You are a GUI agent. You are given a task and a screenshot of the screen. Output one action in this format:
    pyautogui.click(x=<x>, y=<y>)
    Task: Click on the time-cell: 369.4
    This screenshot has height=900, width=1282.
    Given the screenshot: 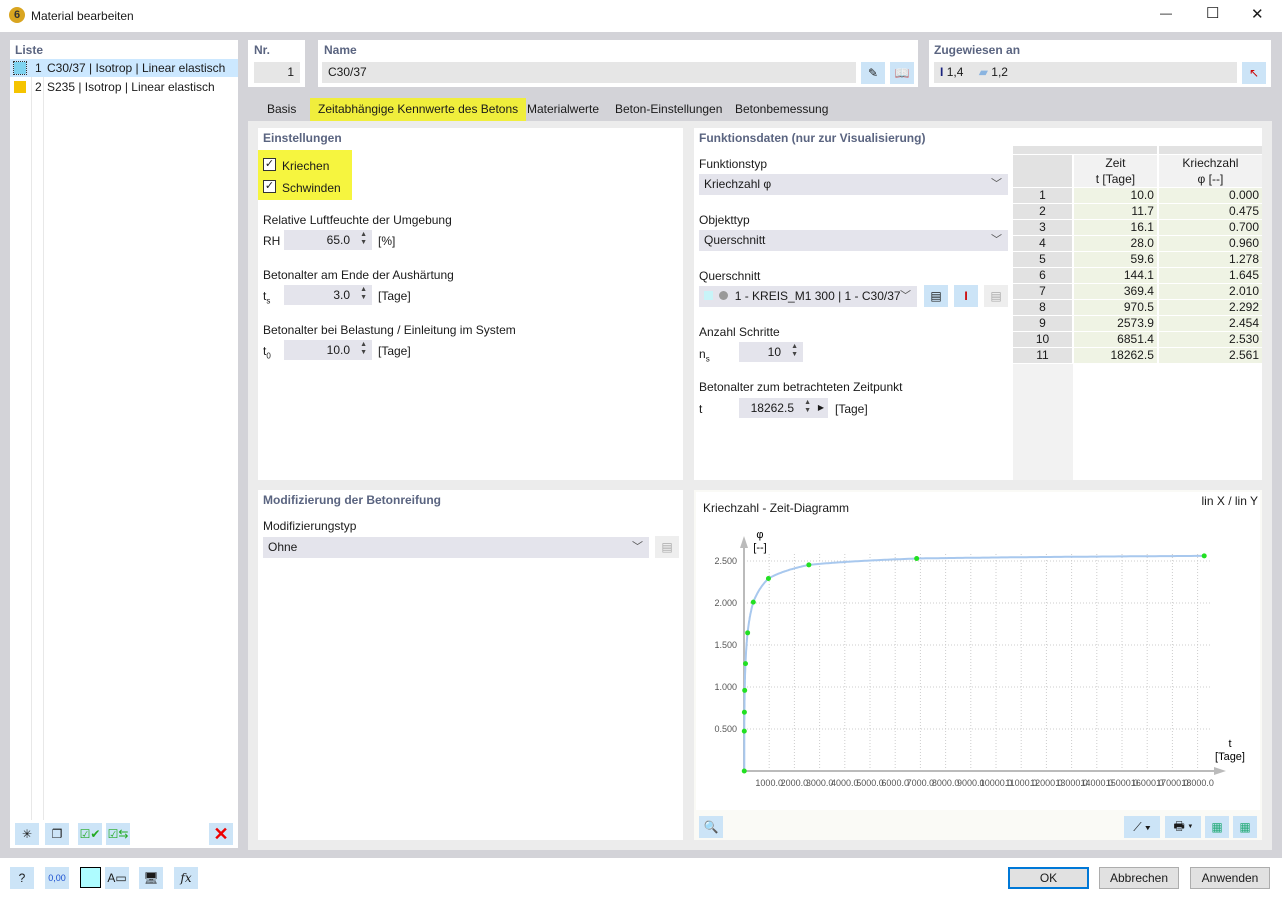 What is the action you would take?
    pyautogui.click(x=1116, y=291)
    